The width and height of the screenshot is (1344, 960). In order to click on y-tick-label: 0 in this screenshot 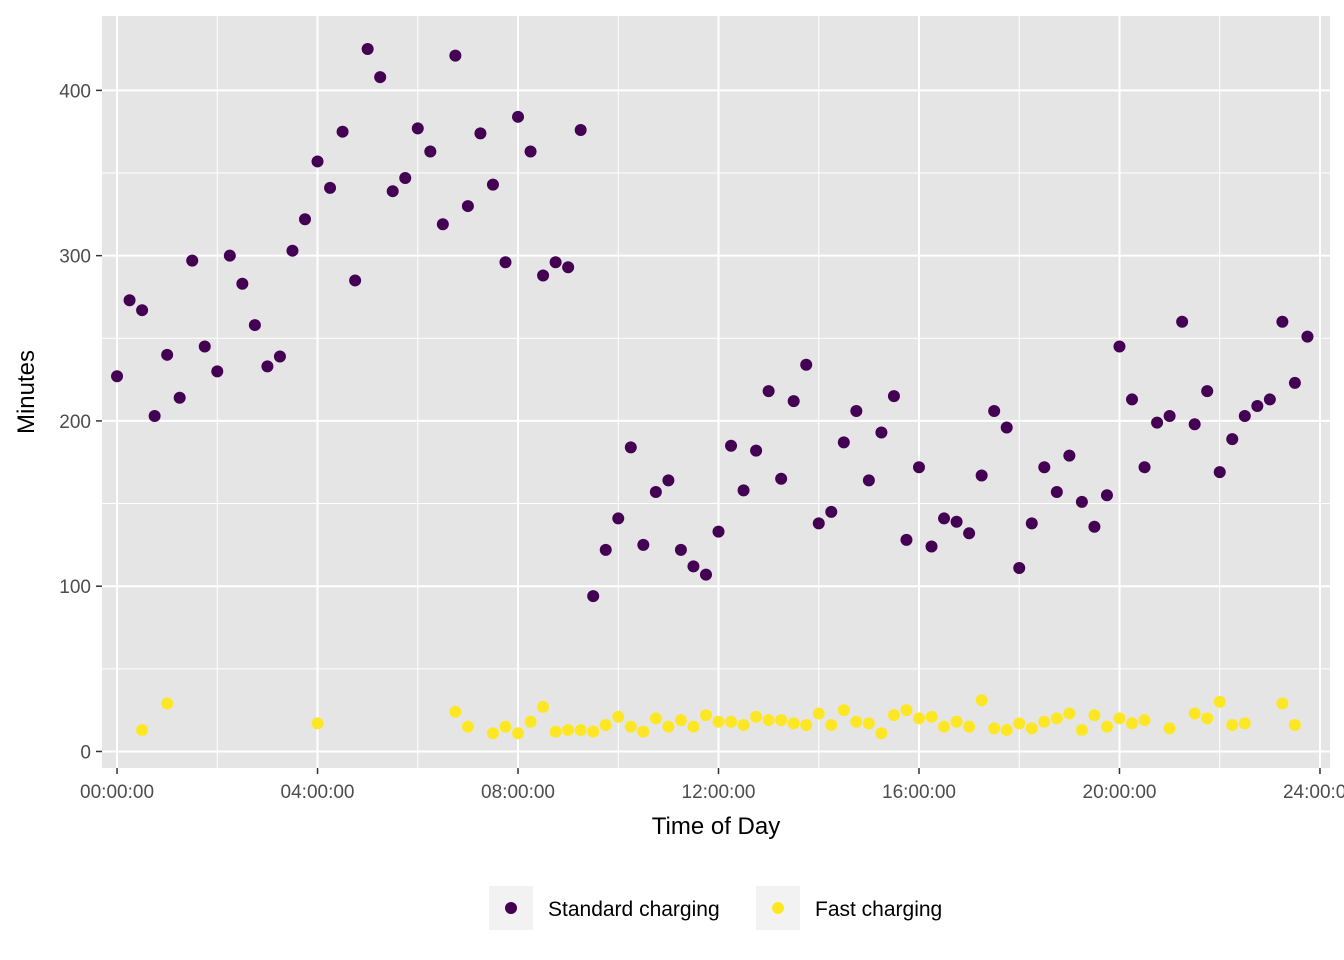, I will do `click(85, 752)`.